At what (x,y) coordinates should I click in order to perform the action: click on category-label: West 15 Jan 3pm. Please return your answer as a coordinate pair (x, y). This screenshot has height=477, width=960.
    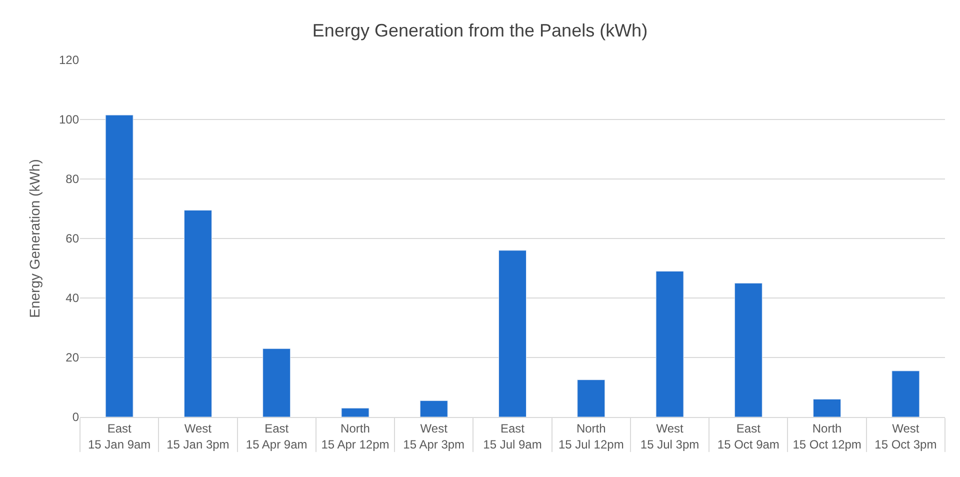
    Looking at the image, I should click on (198, 436).